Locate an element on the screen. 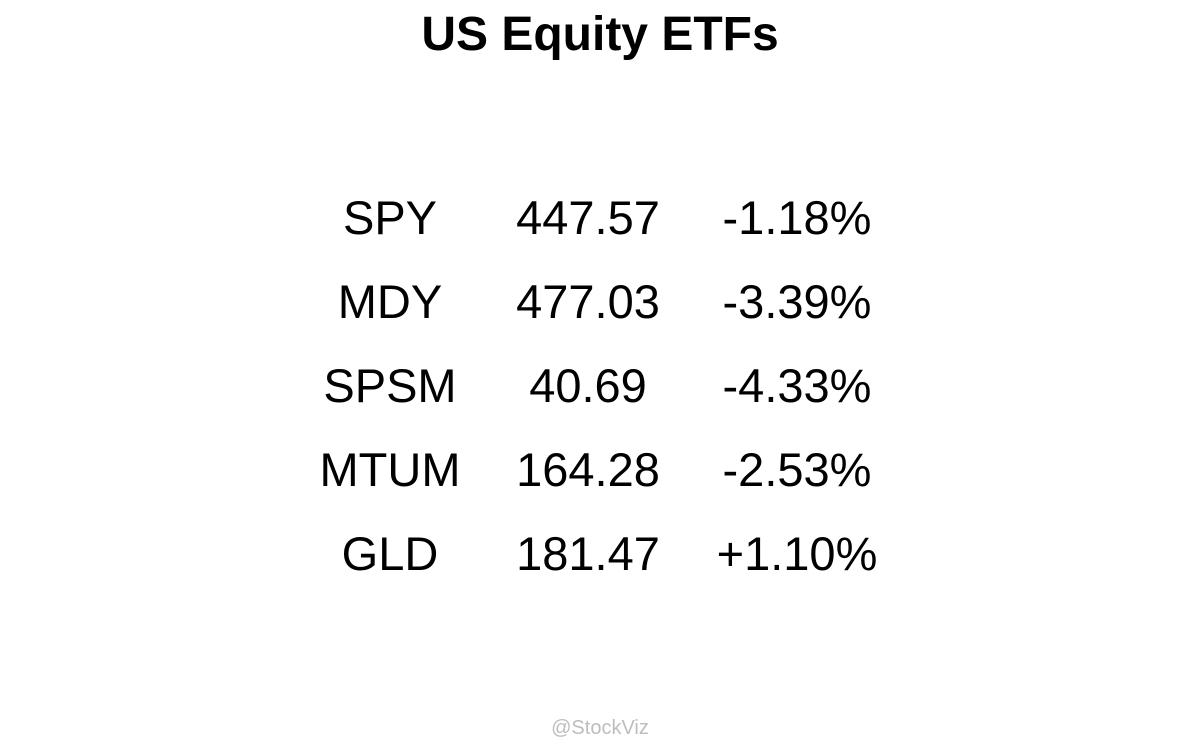  change-cell: +1.10% is located at coordinates (797, 553).